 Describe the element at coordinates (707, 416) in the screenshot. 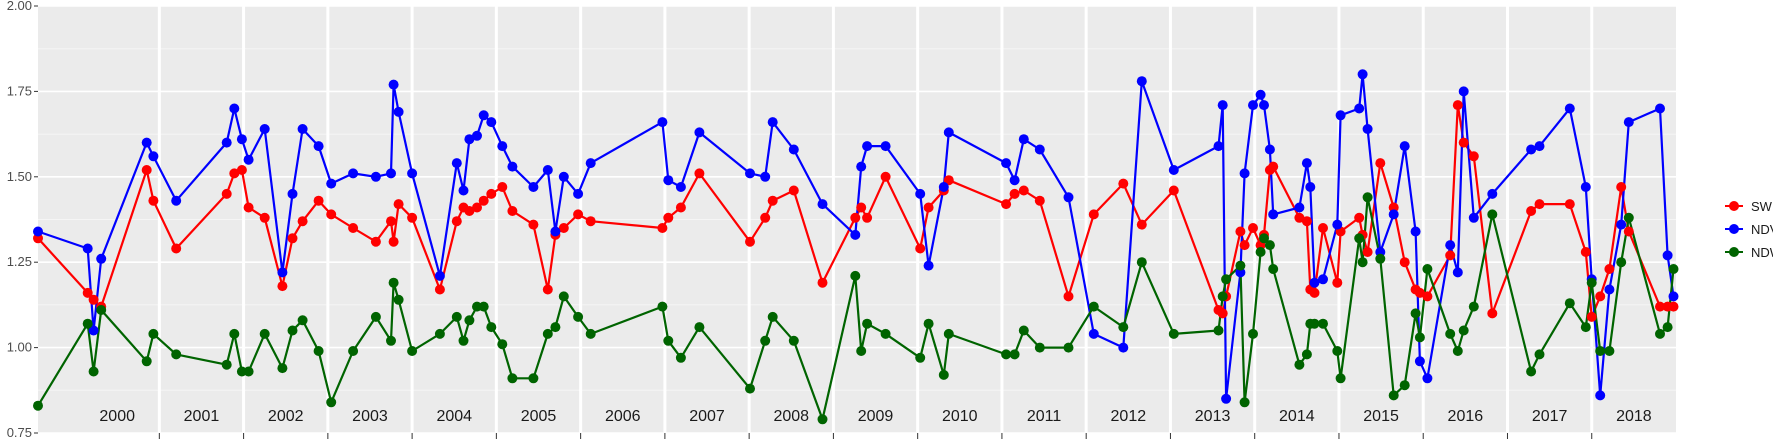

I see `year-label: 2007` at that location.